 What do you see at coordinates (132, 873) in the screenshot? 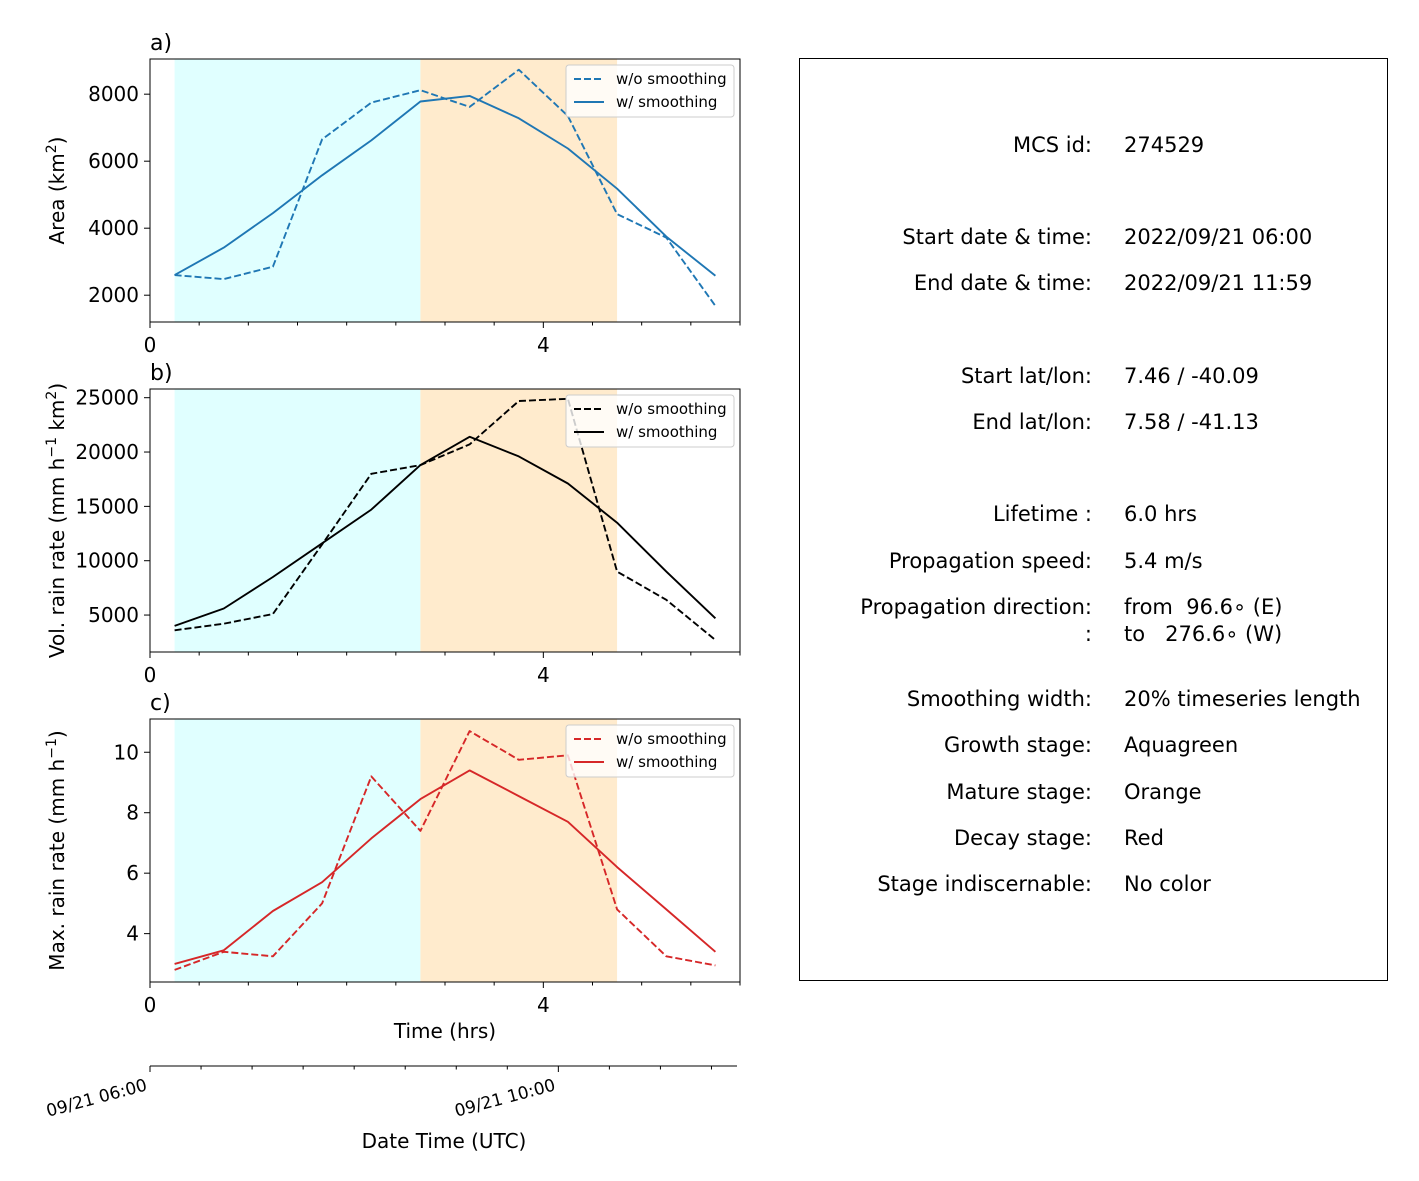
I see `y-tick-label: 6` at bounding box center [132, 873].